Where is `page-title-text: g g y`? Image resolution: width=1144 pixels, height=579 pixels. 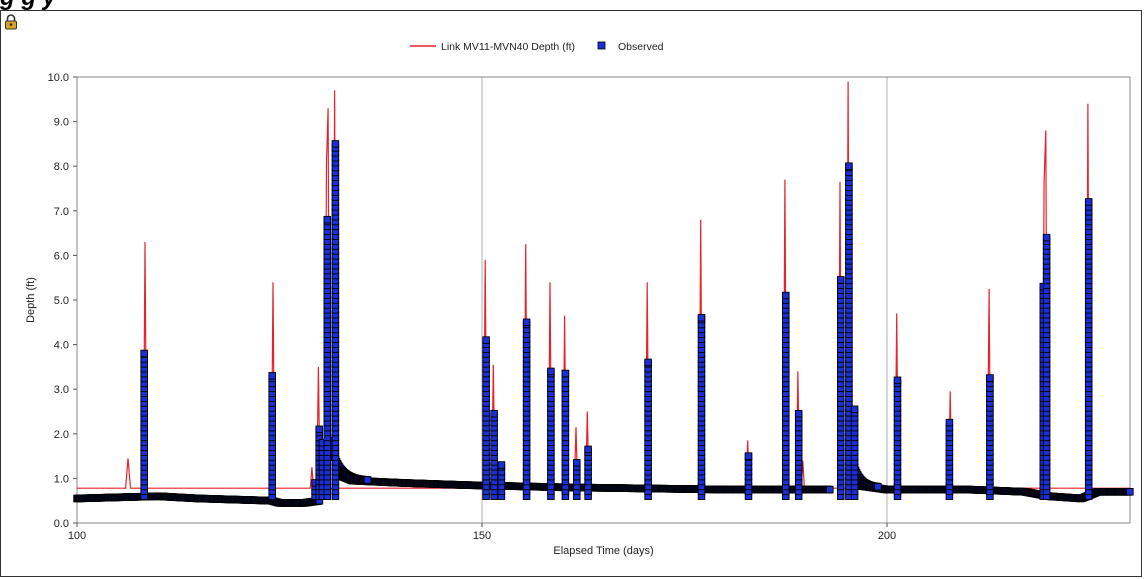 page-title-text: g g y is located at coordinates (28, 5).